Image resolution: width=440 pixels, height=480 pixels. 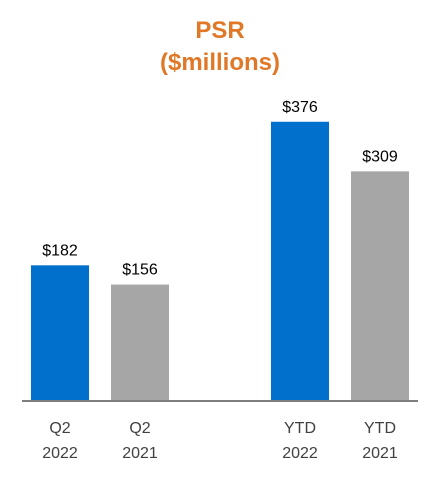 What do you see at coordinates (140, 270) in the screenshot?
I see `bar-value-label-2: $156` at bounding box center [140, 270].